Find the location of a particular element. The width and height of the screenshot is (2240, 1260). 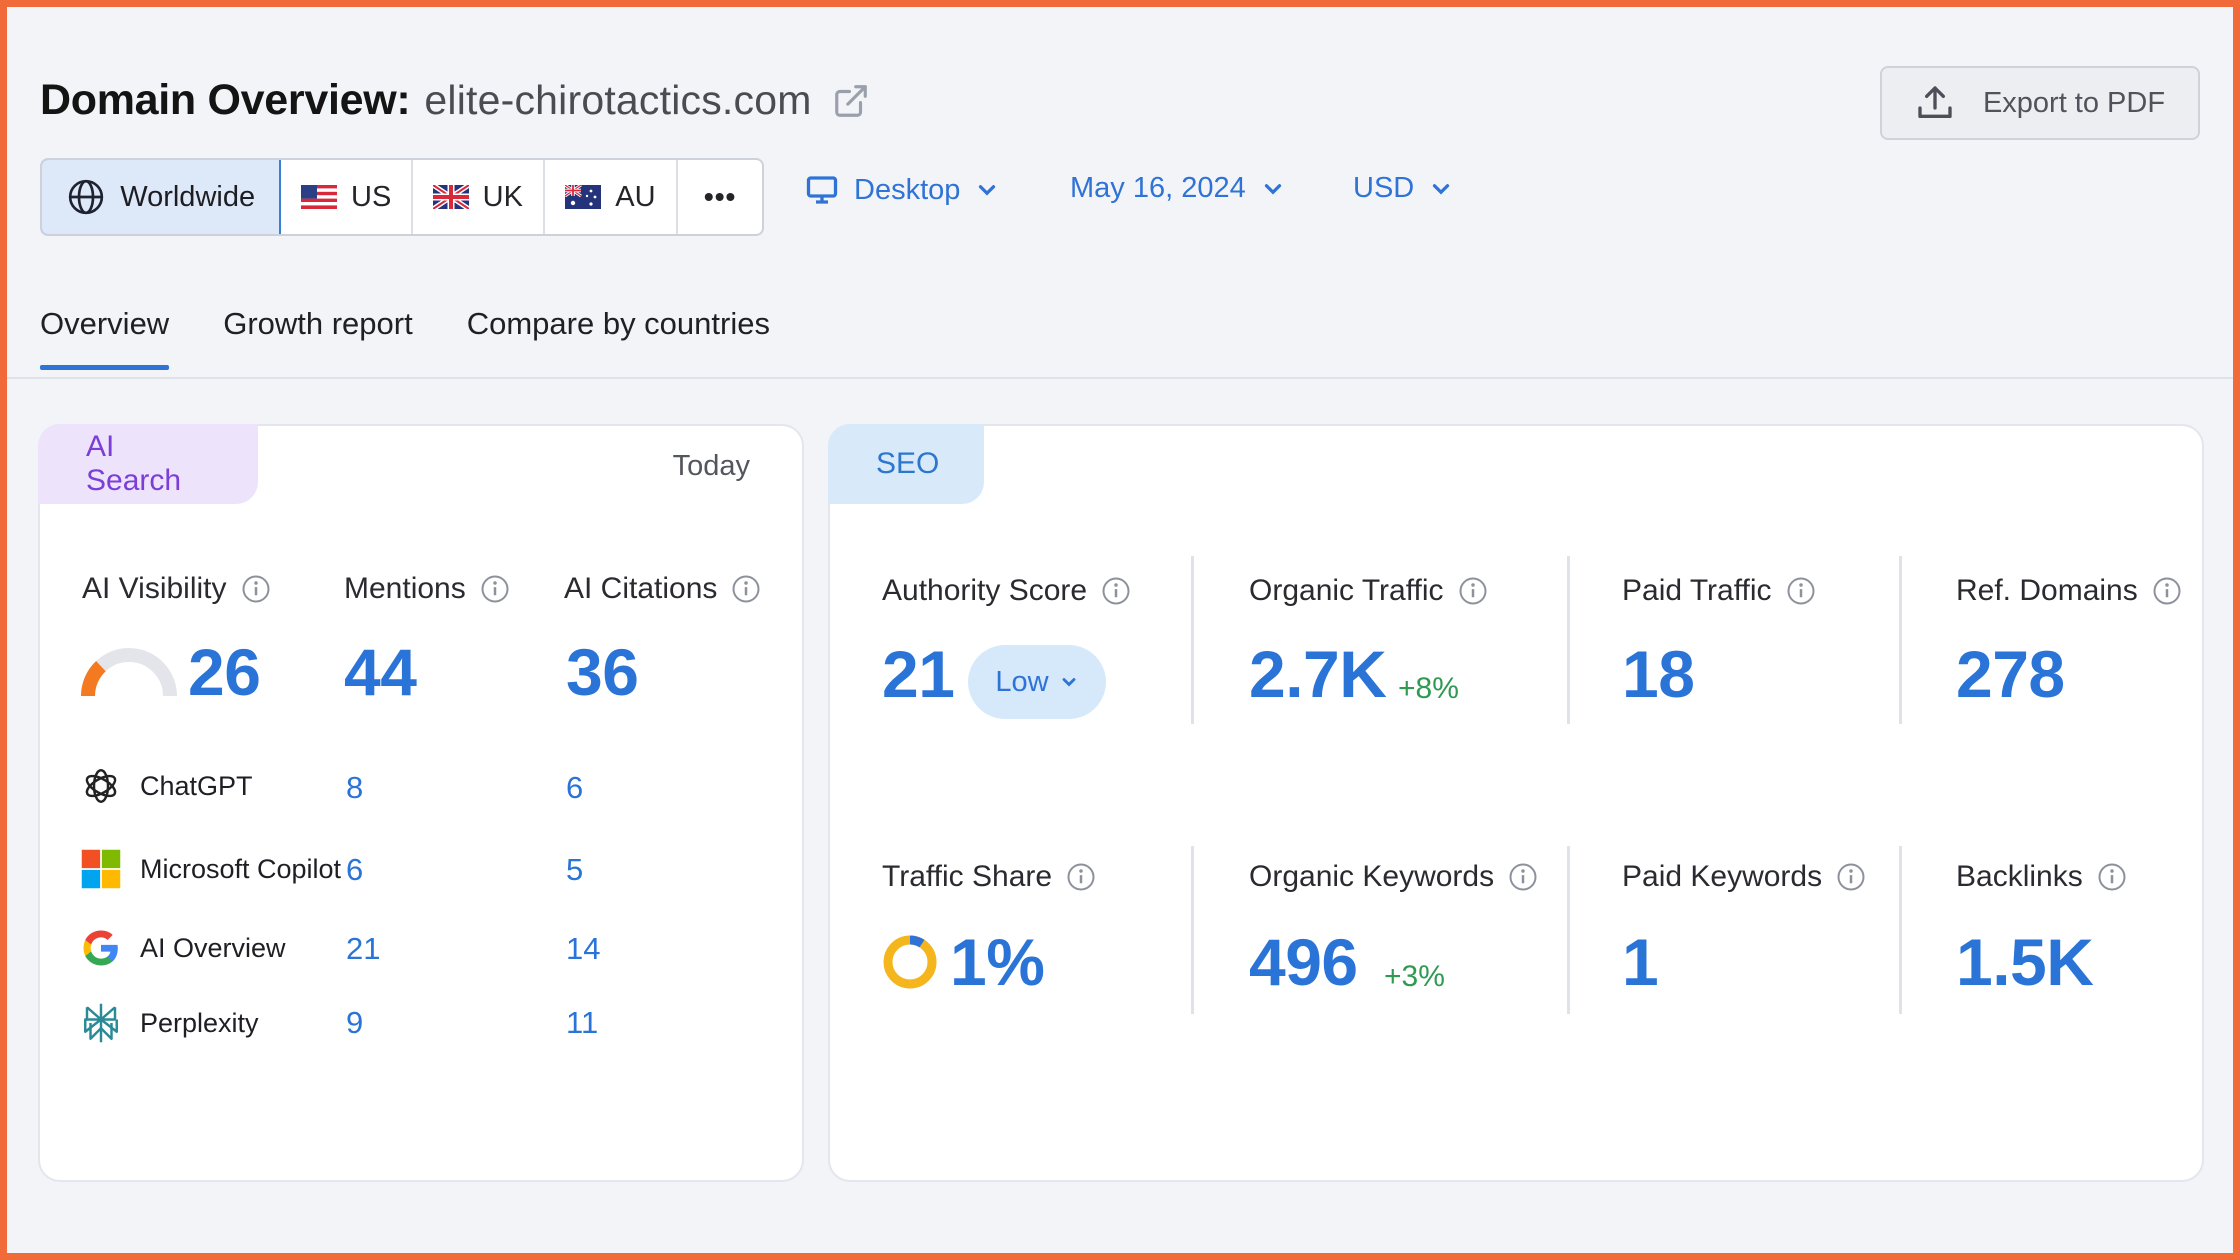

currency-label: USD is located at coordinates (1384, 188).